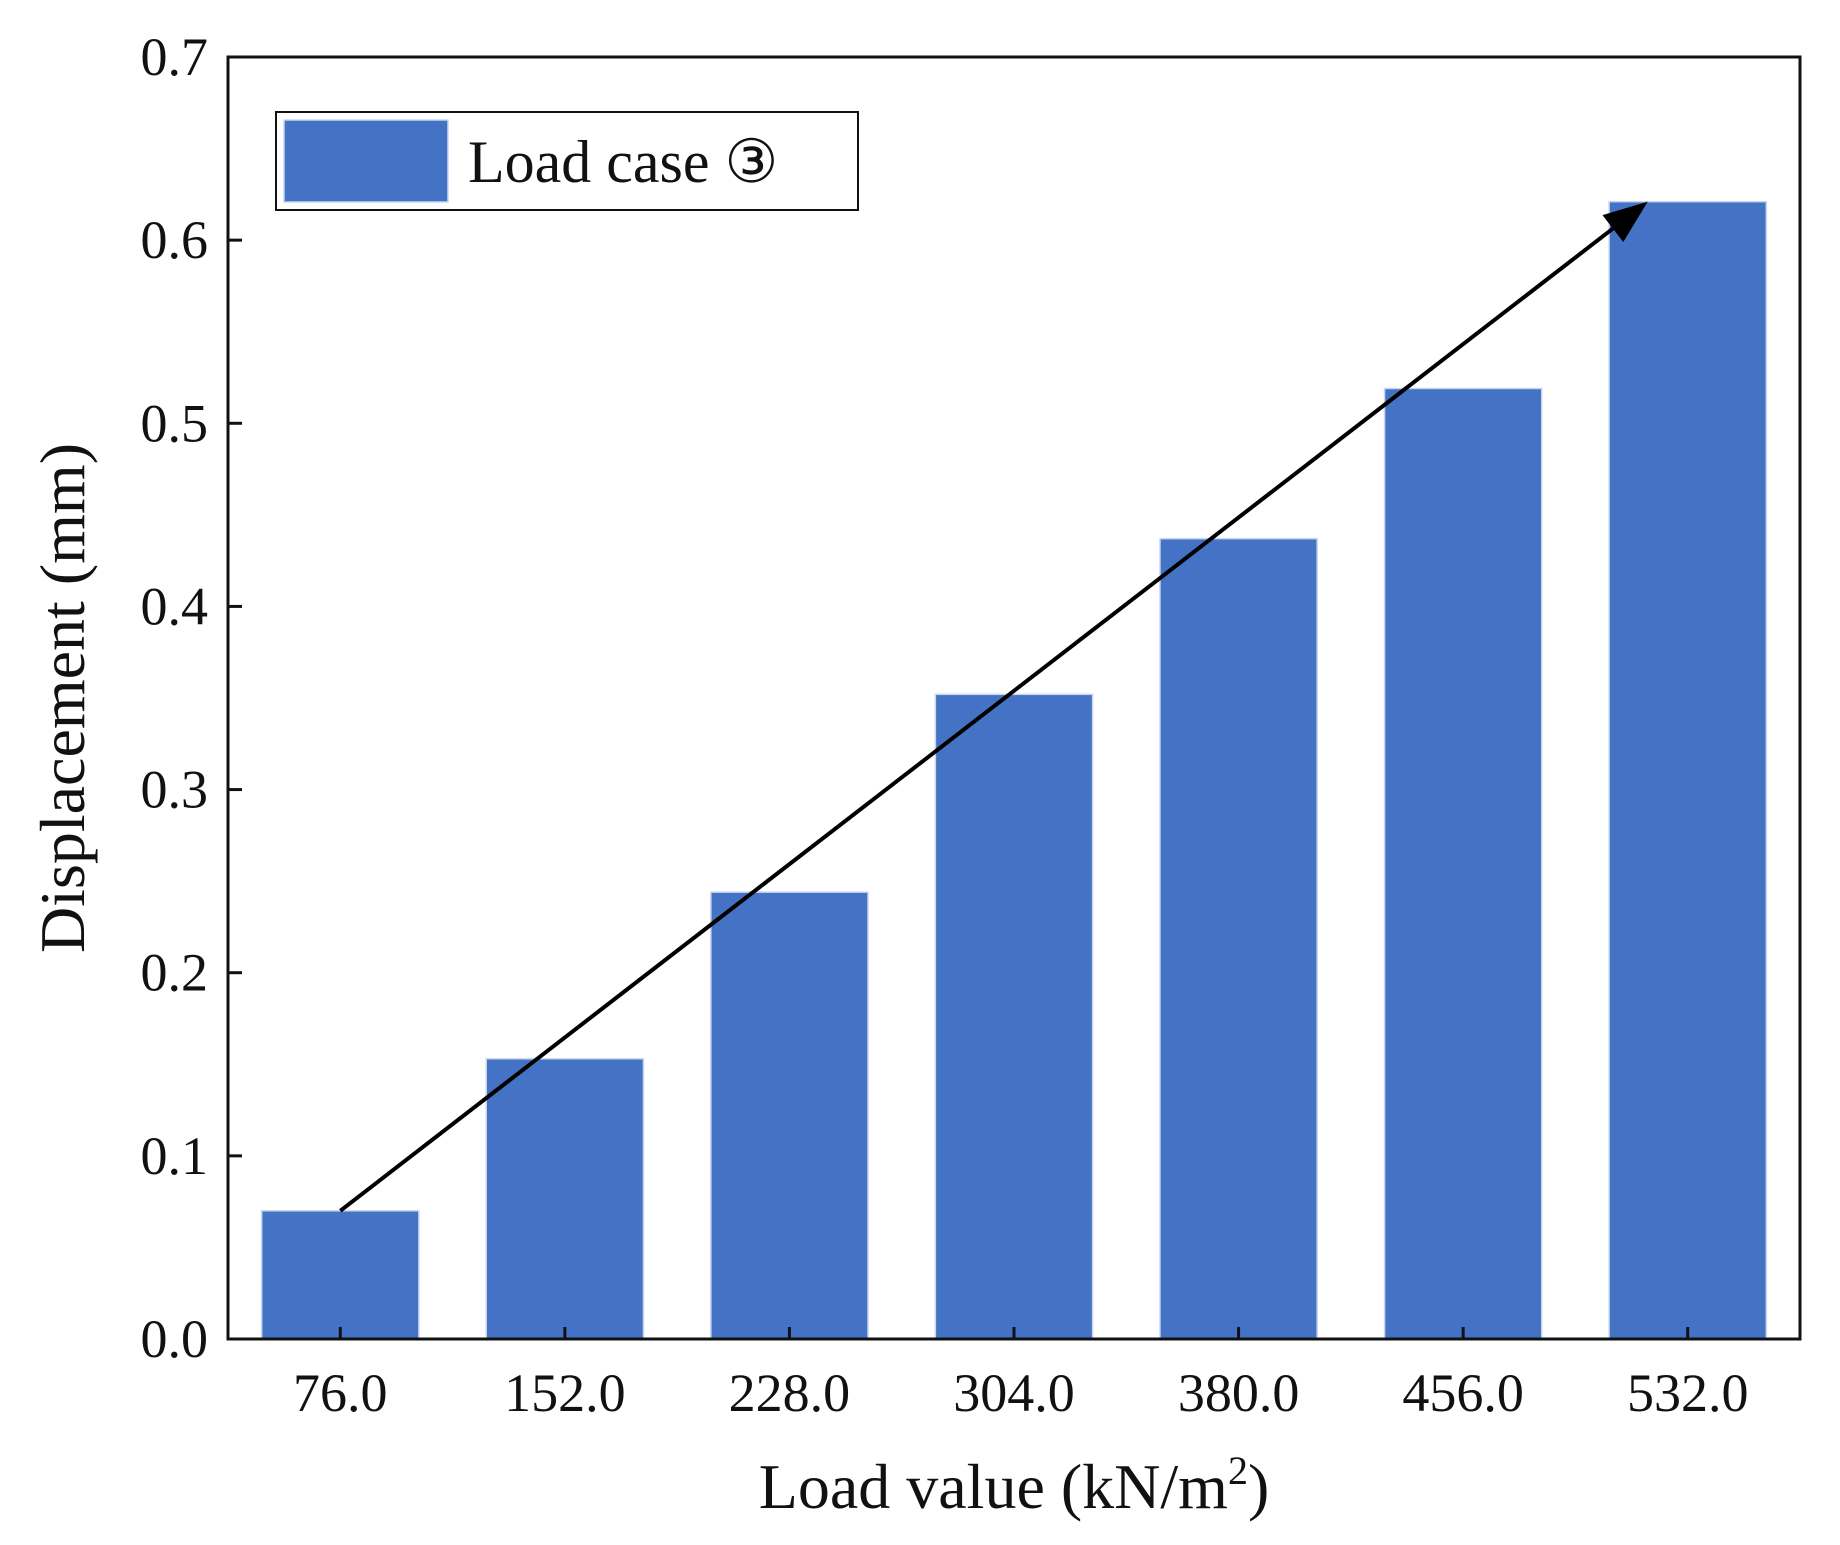  What do you see at coordinates (175, 423) in the screenshot?
I see `y-tick-label: 0.5` at bounding box center [175, 423].